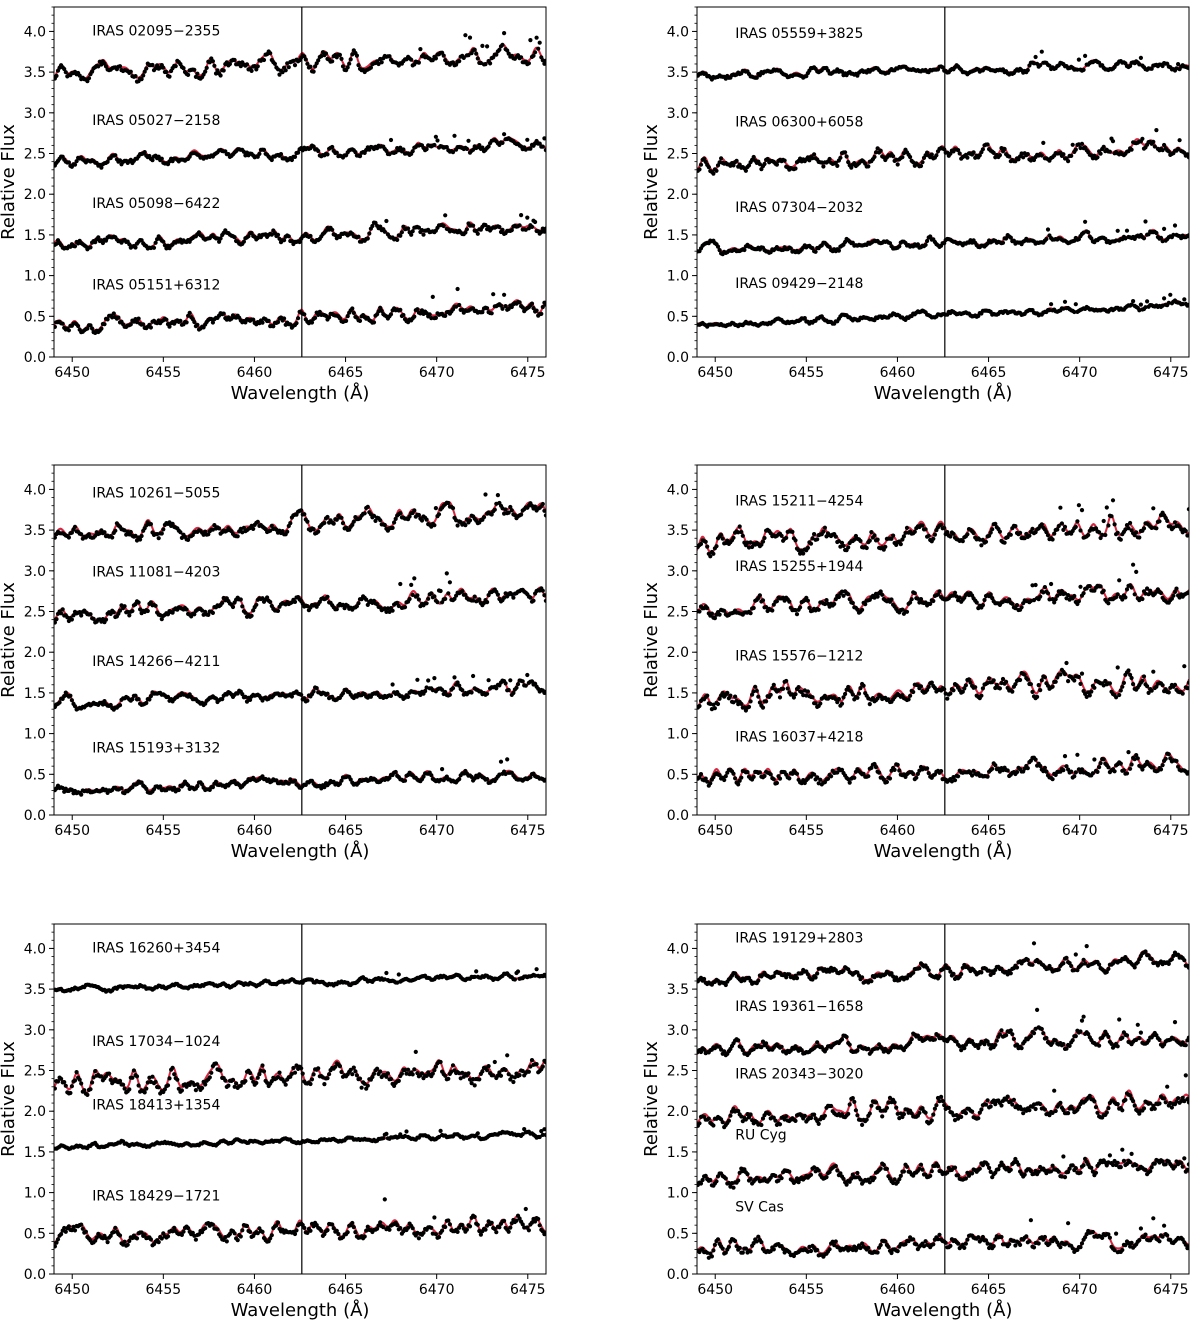 This screenshot has width=1200, height=1322. Describe the element at coordinates (678, 114) in the screenshot. I see `y-tick-label: 3.0` at that location.